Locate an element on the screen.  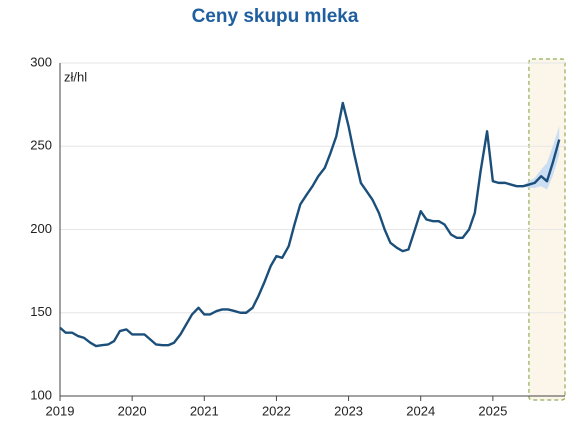
y-tick-label: 200 is located at coordinates (41, 228).